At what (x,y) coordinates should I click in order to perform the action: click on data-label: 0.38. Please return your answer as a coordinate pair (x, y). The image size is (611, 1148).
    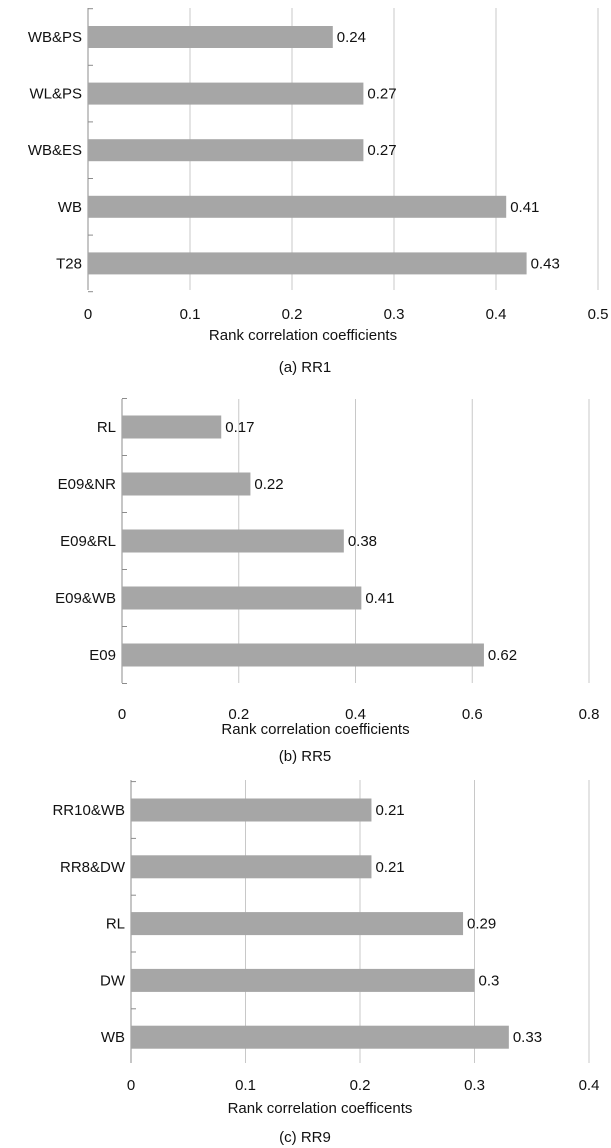
    Looking at the image, I should click on (362, 541).